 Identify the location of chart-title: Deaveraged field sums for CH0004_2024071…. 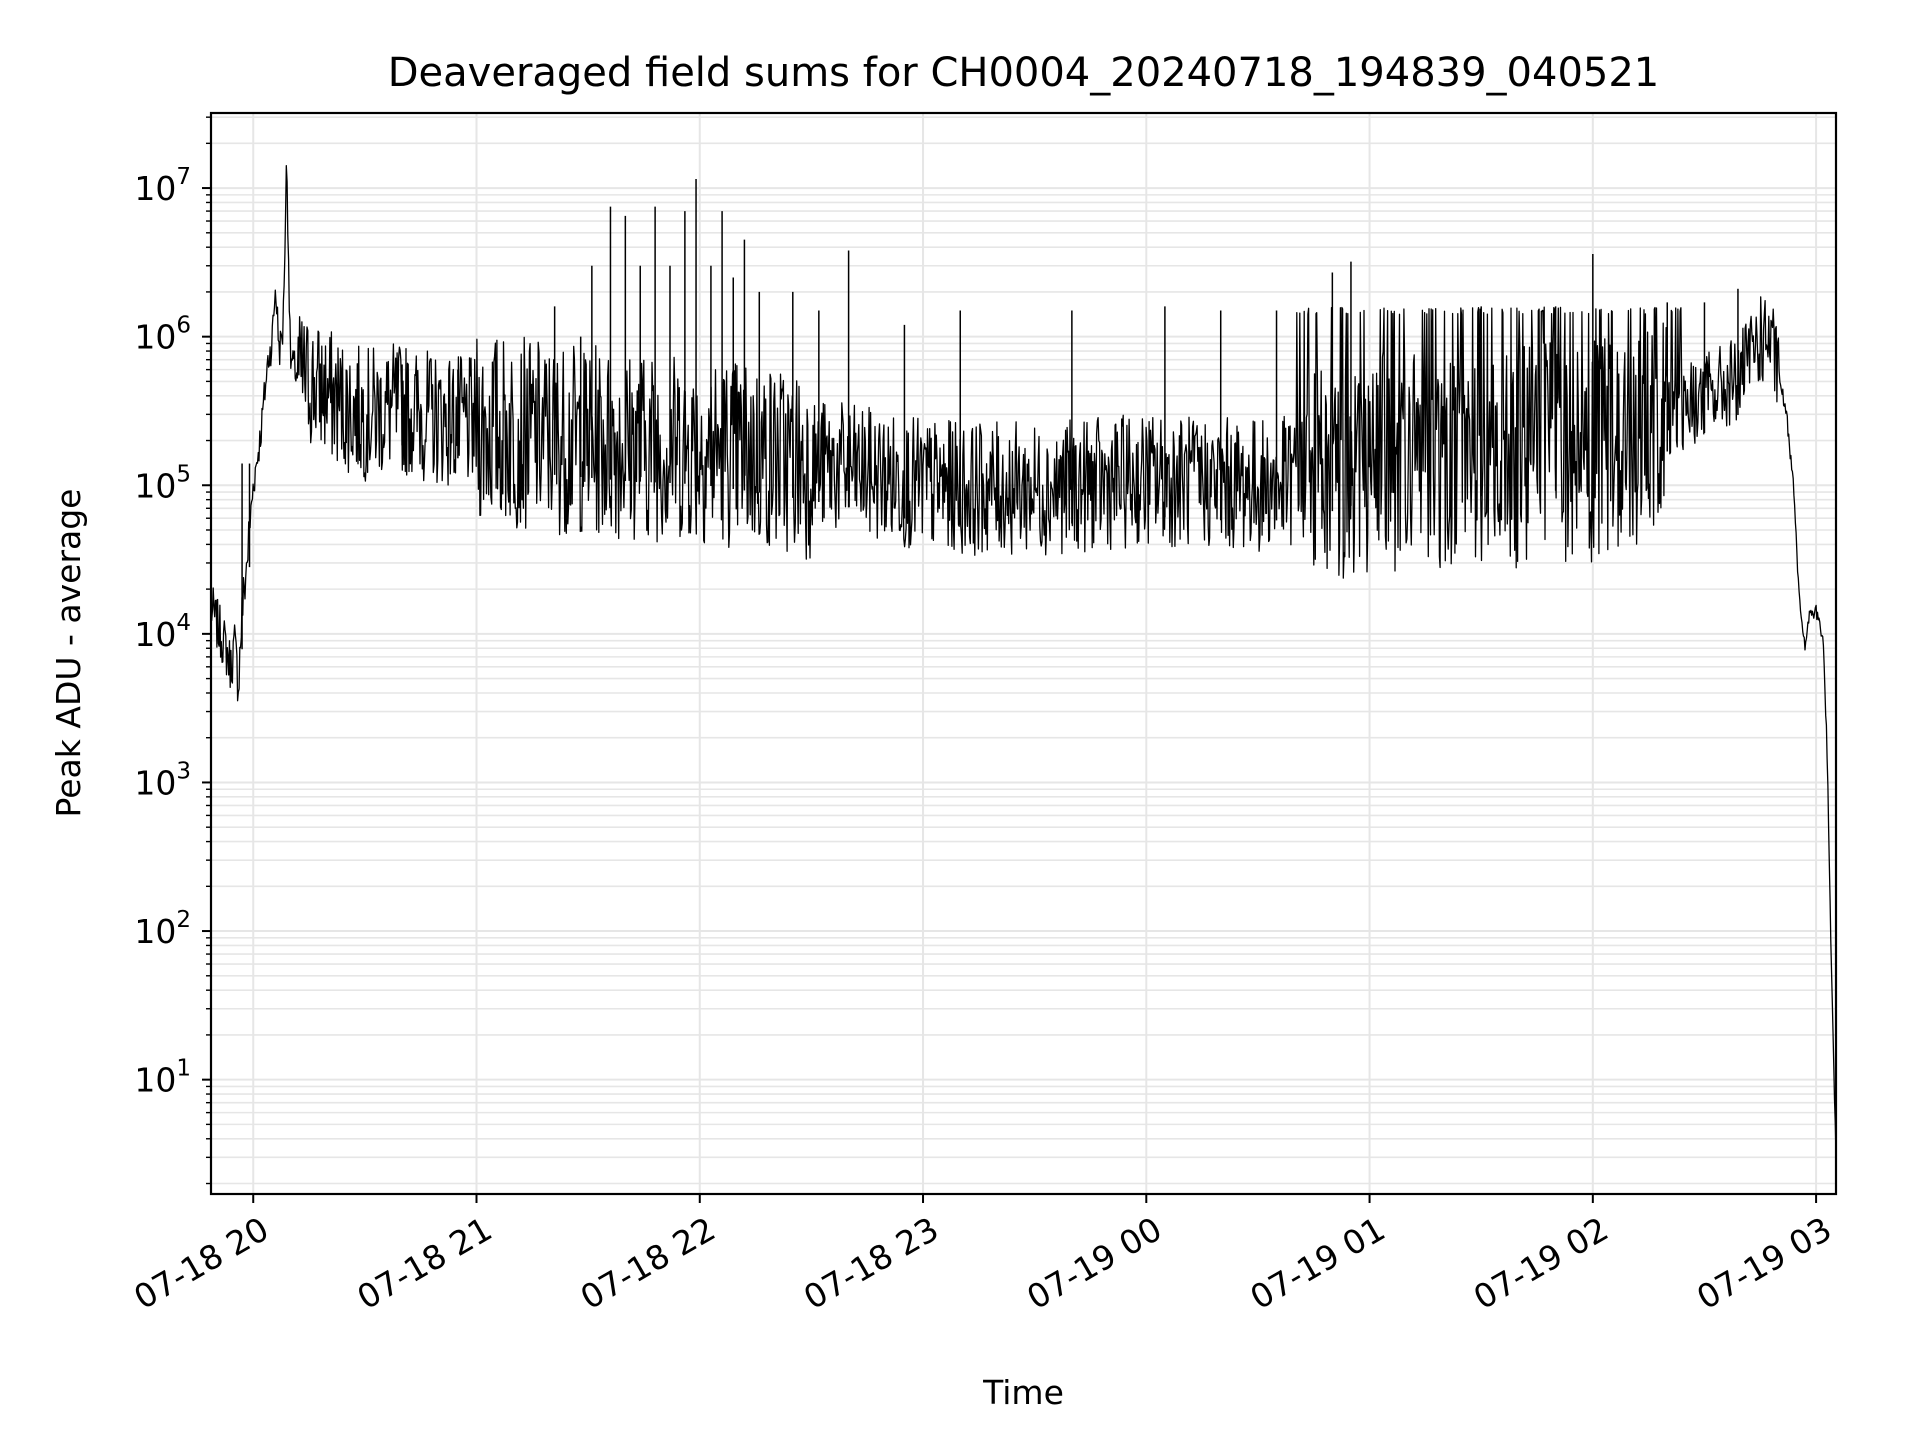
(1024, 73).